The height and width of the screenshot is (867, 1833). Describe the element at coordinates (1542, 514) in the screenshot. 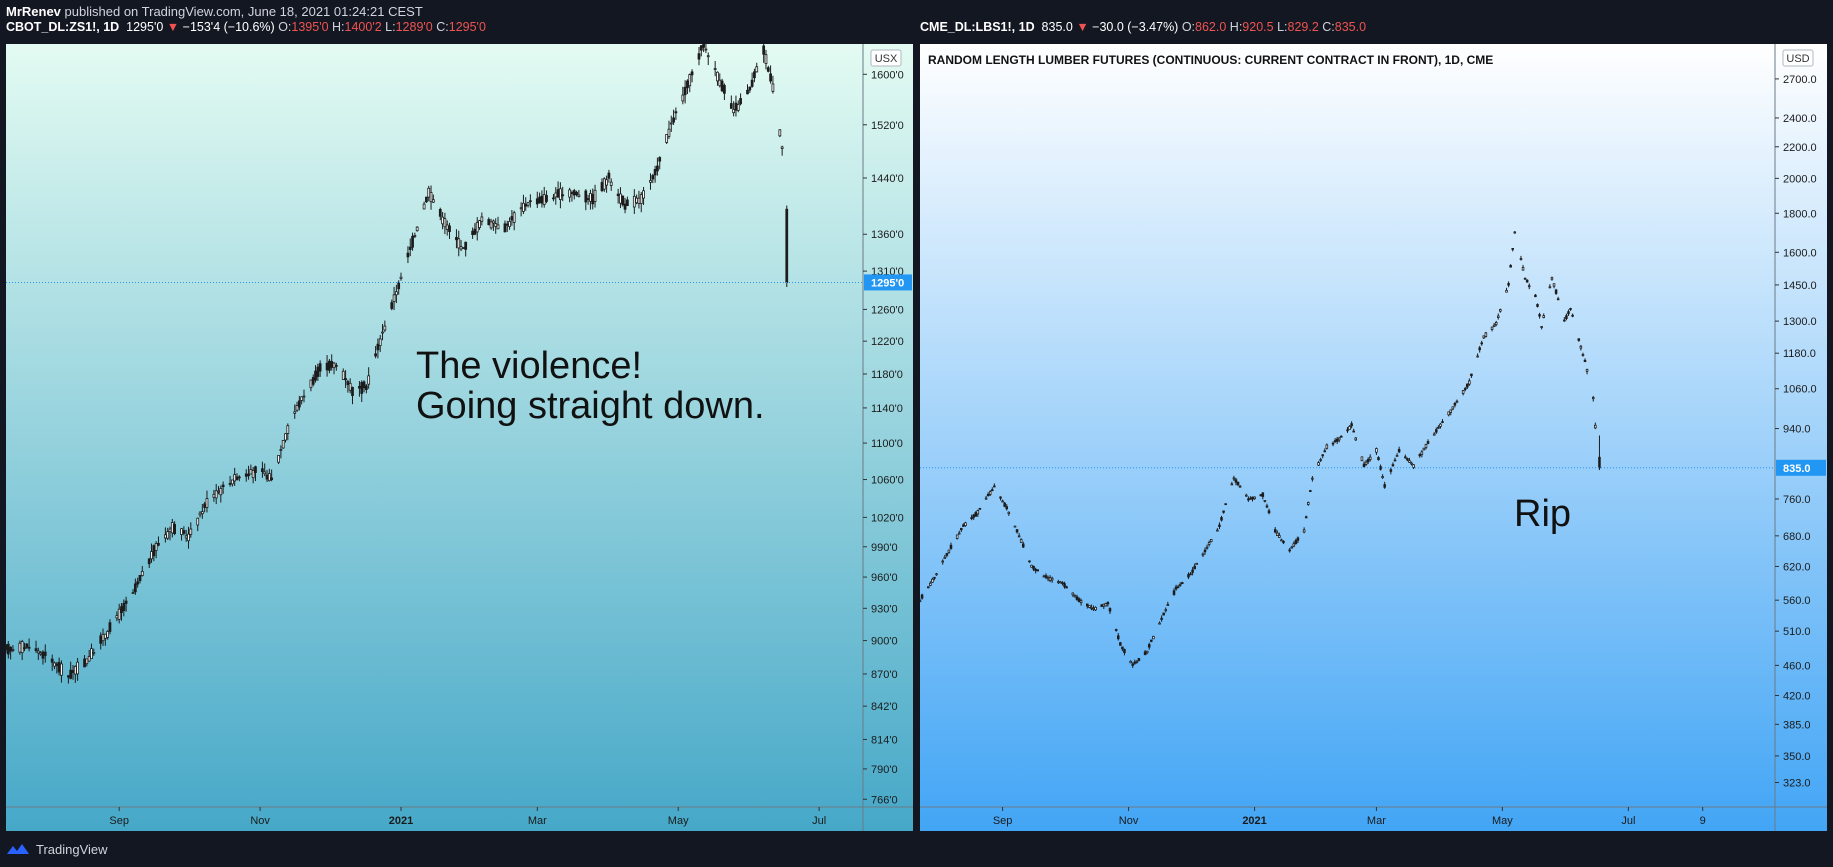

I see `chart-1-annotation: Rip` at that location.